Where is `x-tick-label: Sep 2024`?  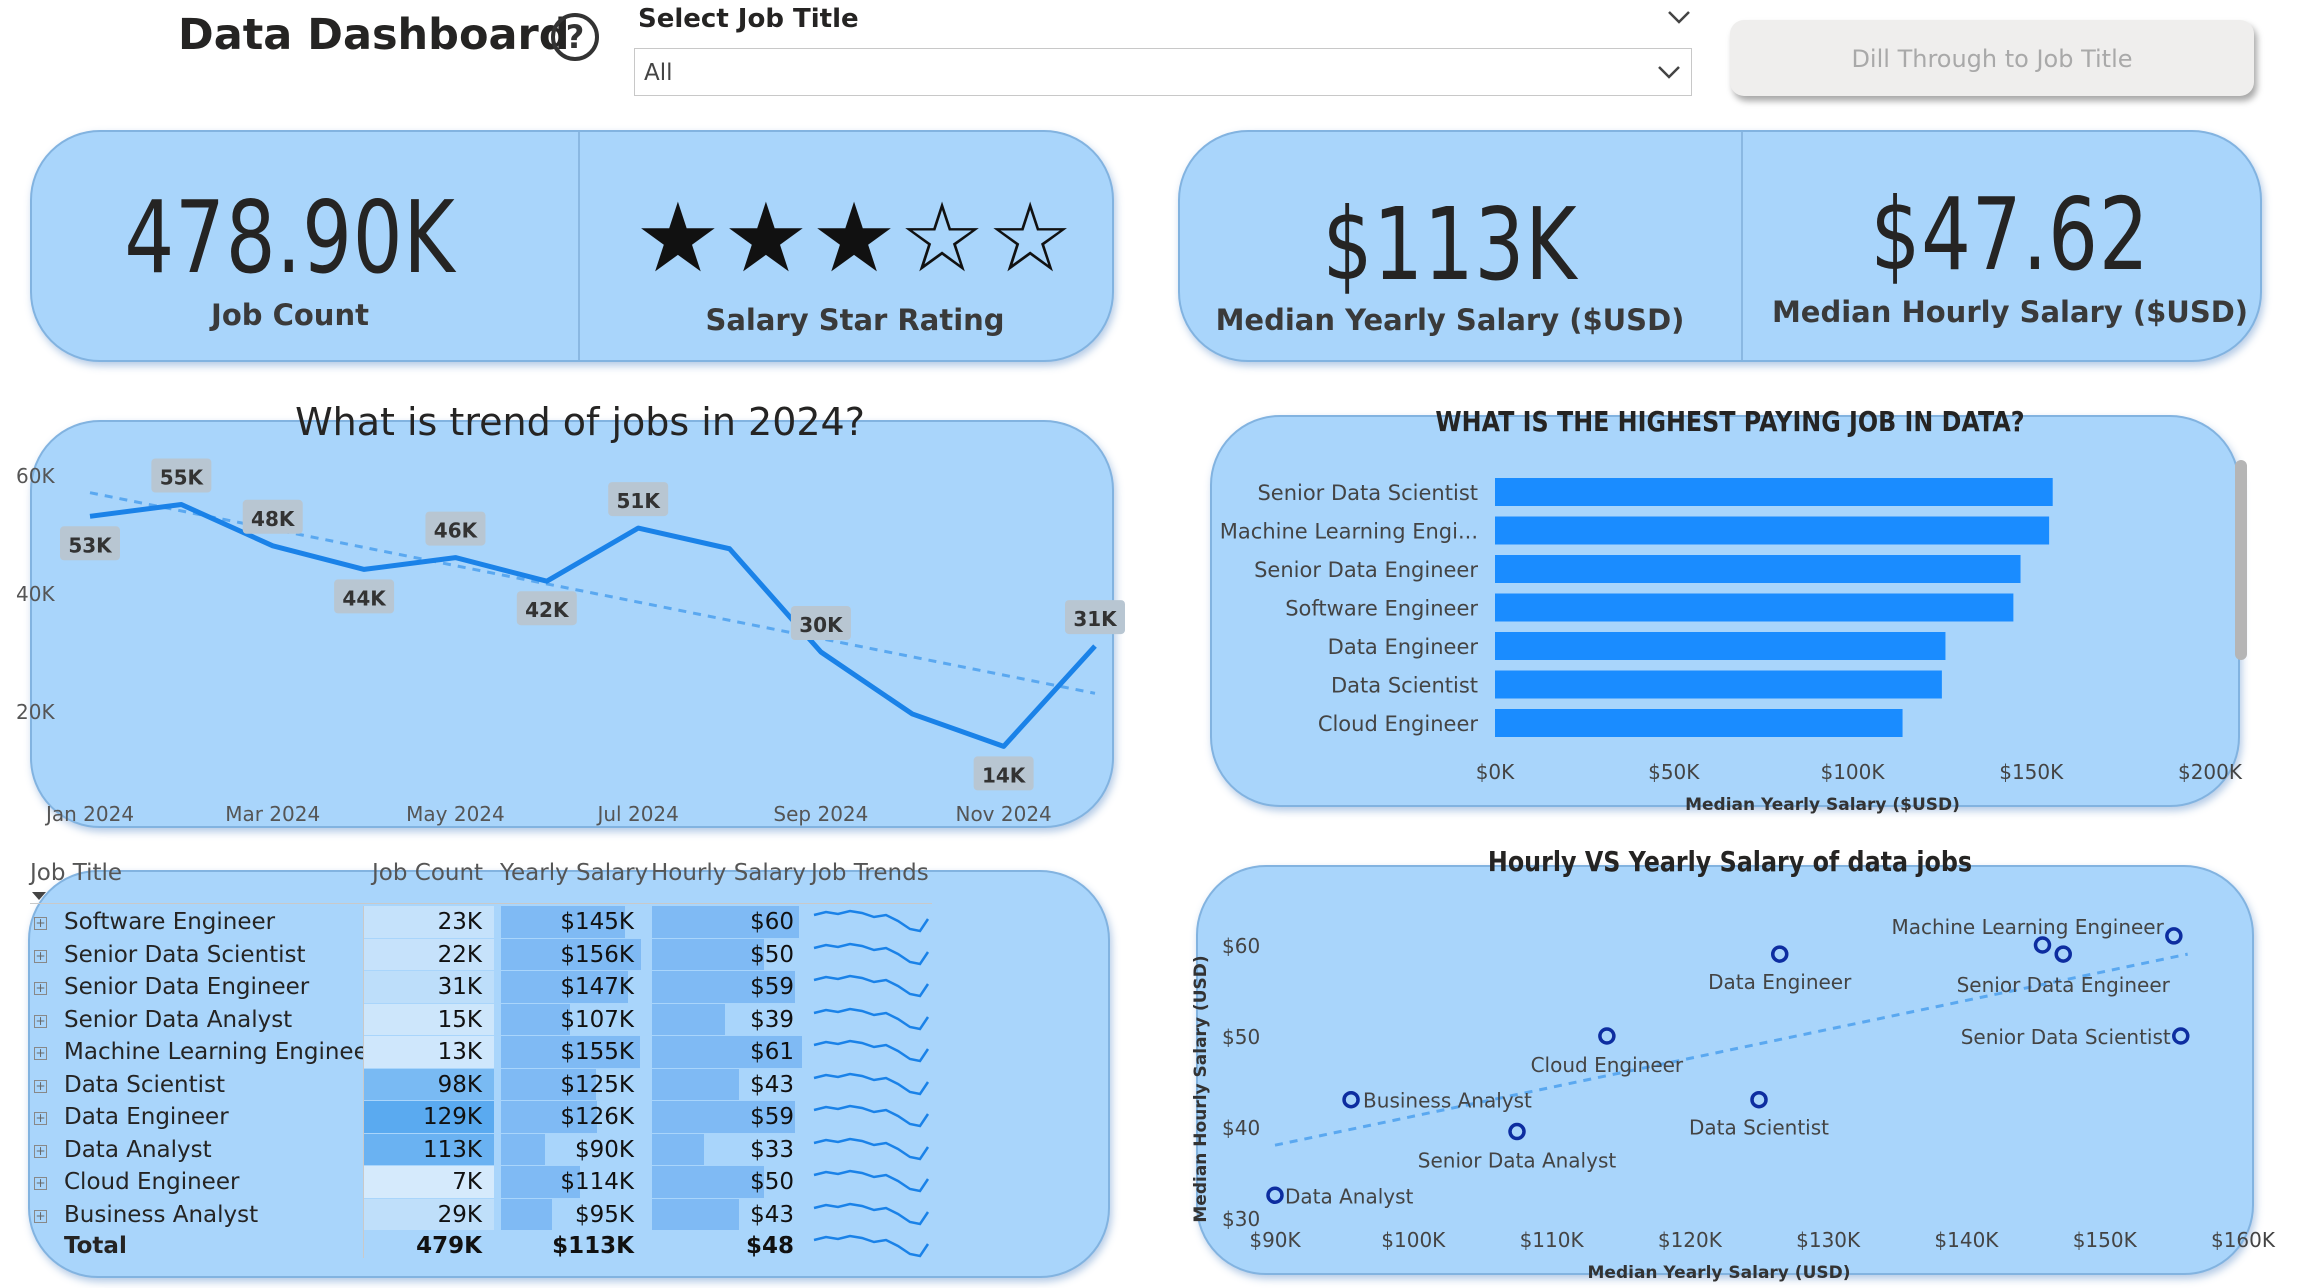 x-tick-label: Sep 2024 is located at coordinates (820, 814).